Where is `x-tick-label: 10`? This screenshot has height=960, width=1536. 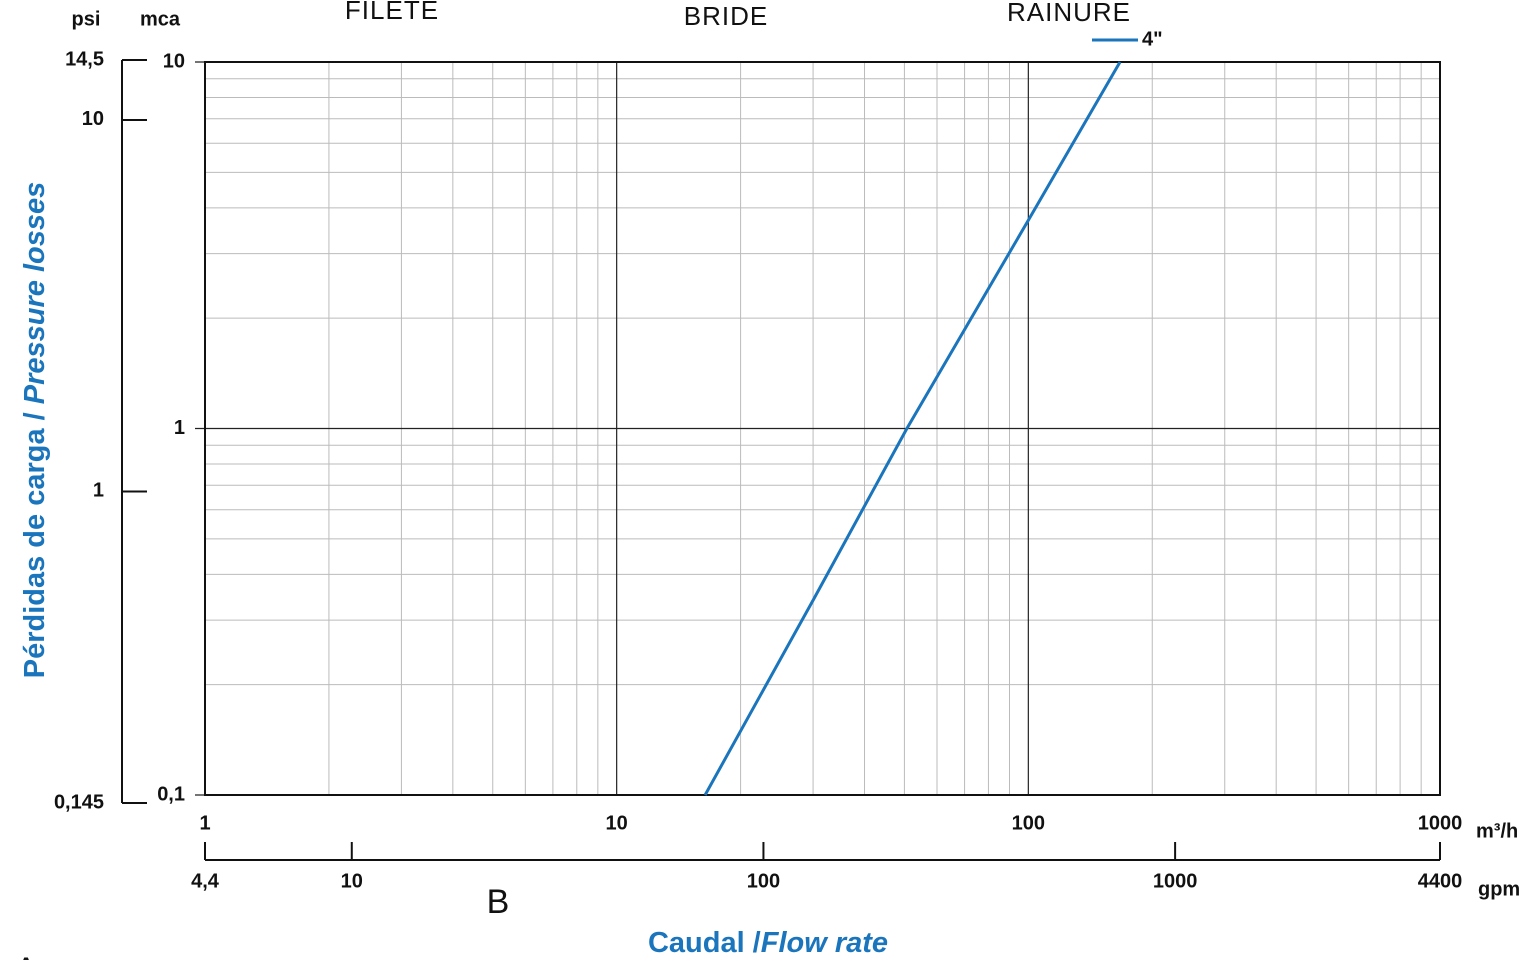 x-tick-label: 10 is located at coordinates (617, 823).